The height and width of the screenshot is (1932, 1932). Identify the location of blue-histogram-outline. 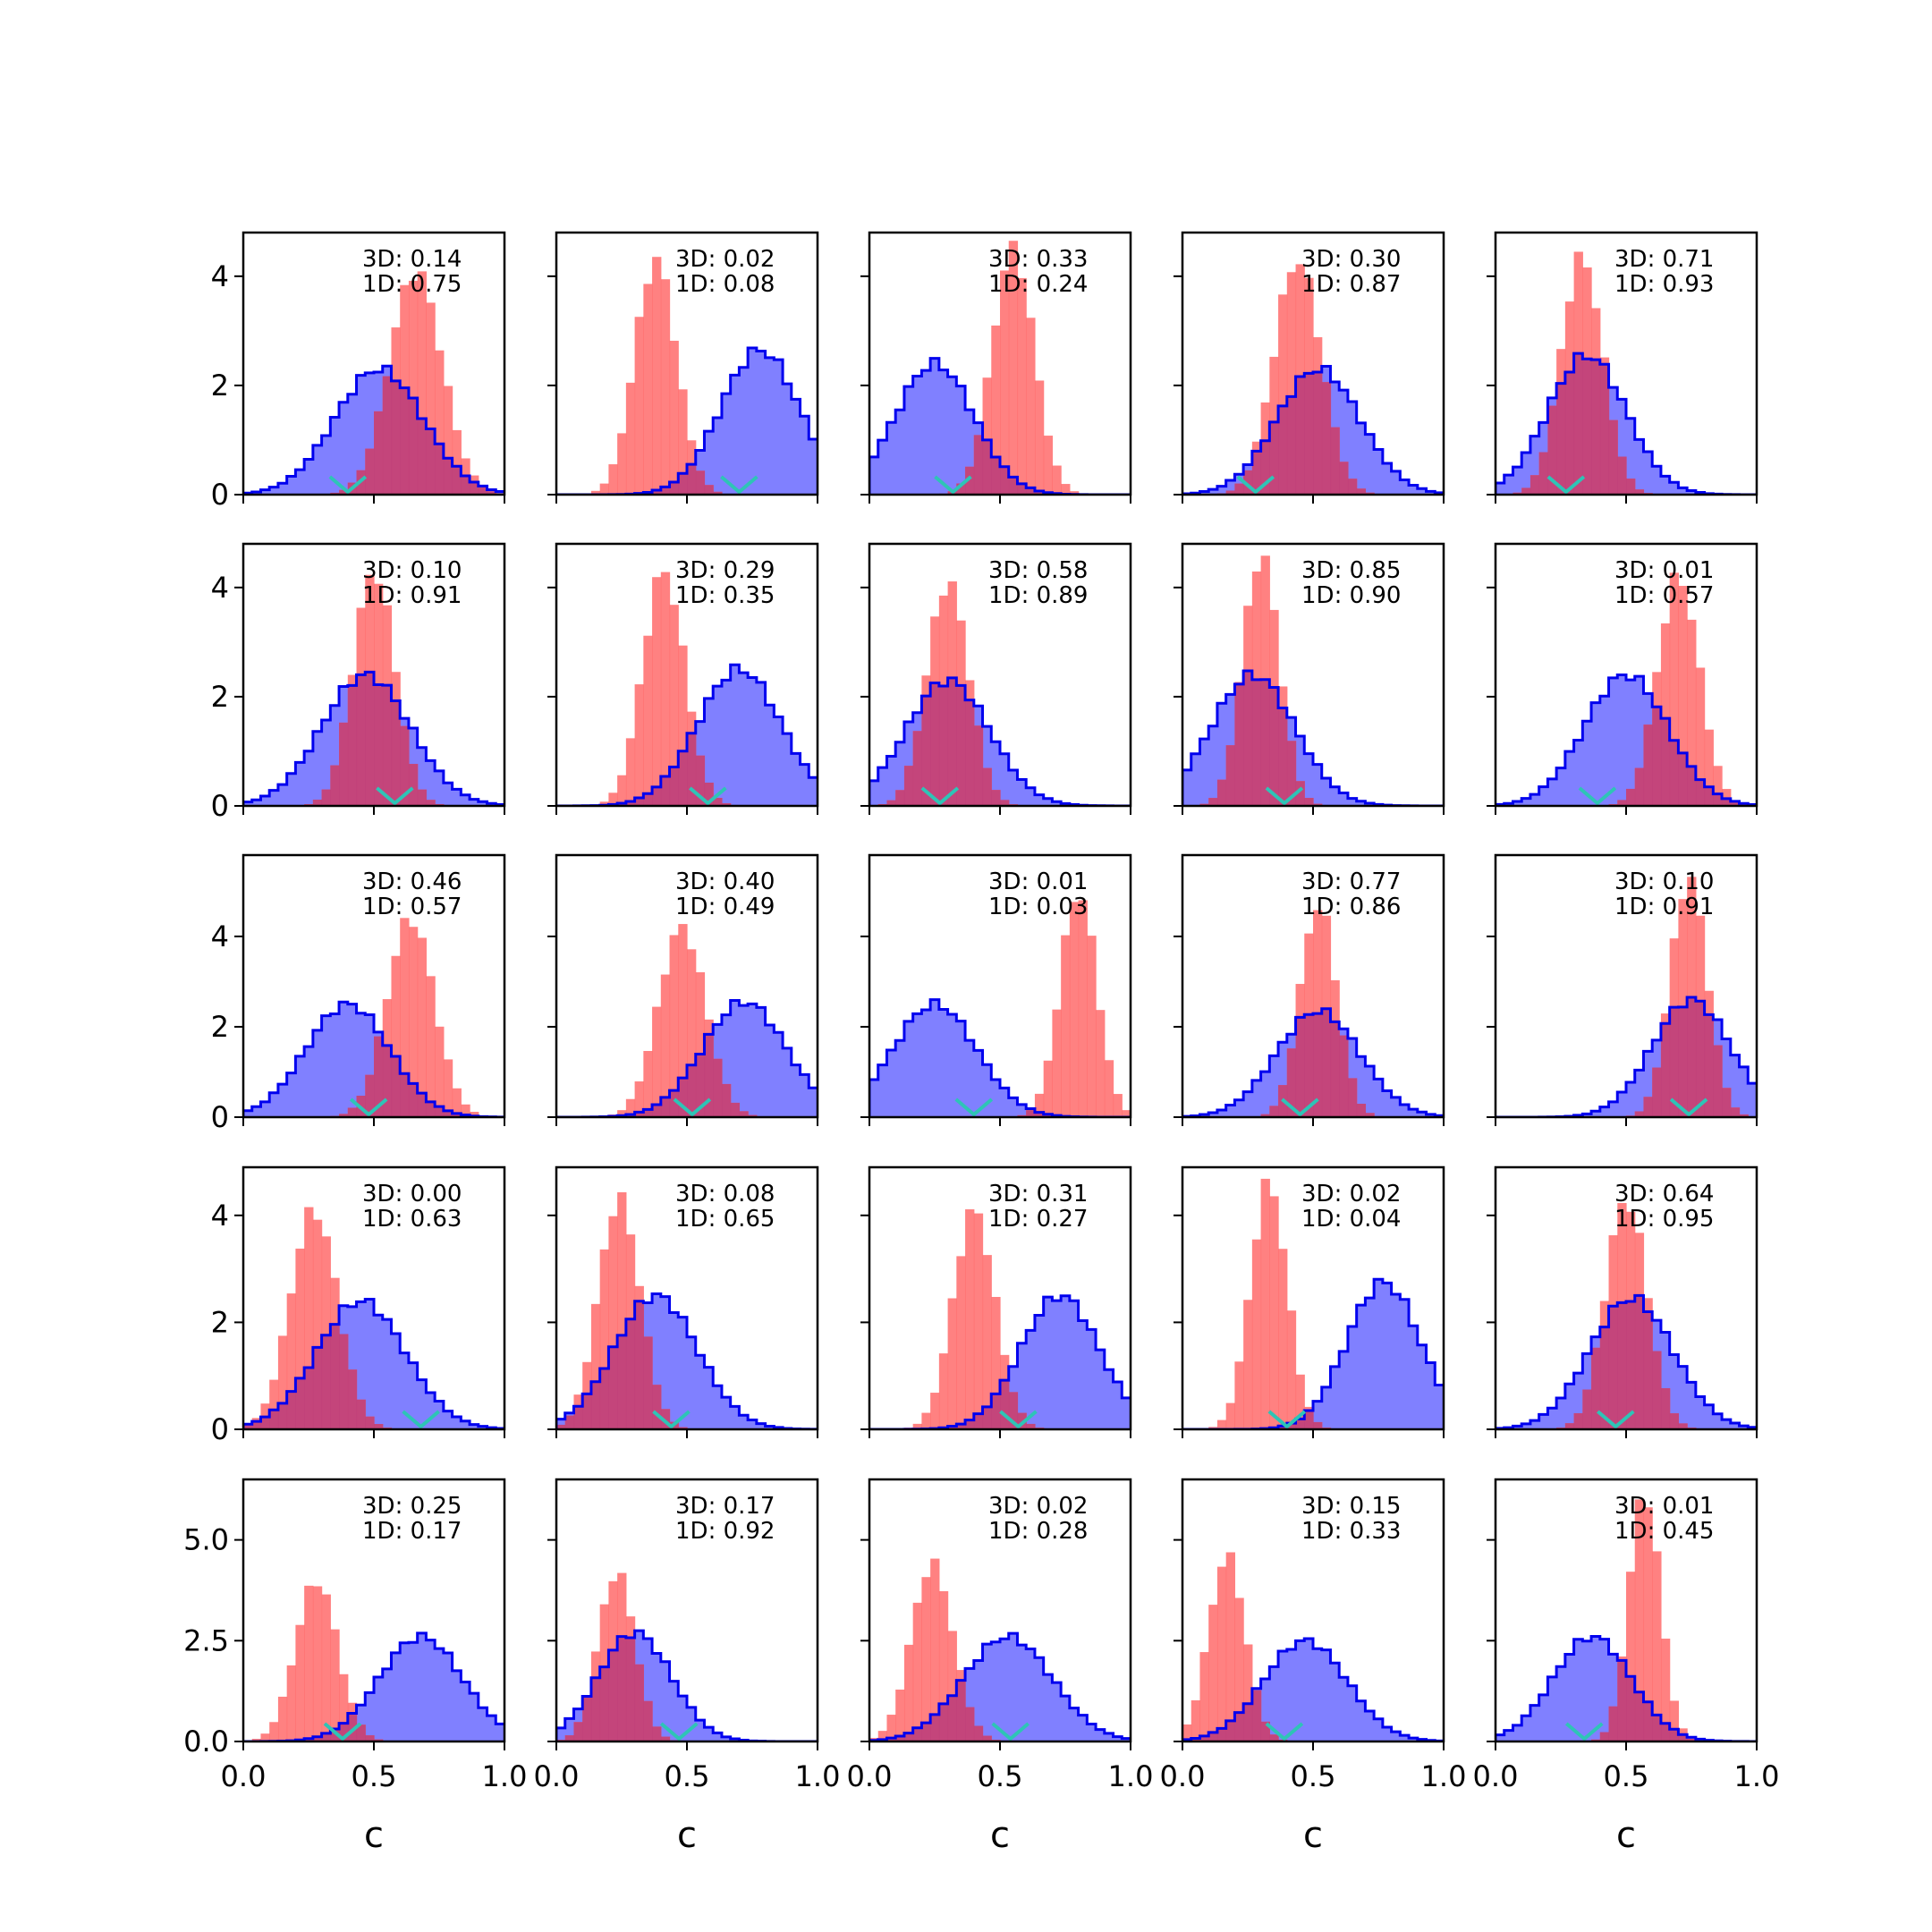
(687, 1360).